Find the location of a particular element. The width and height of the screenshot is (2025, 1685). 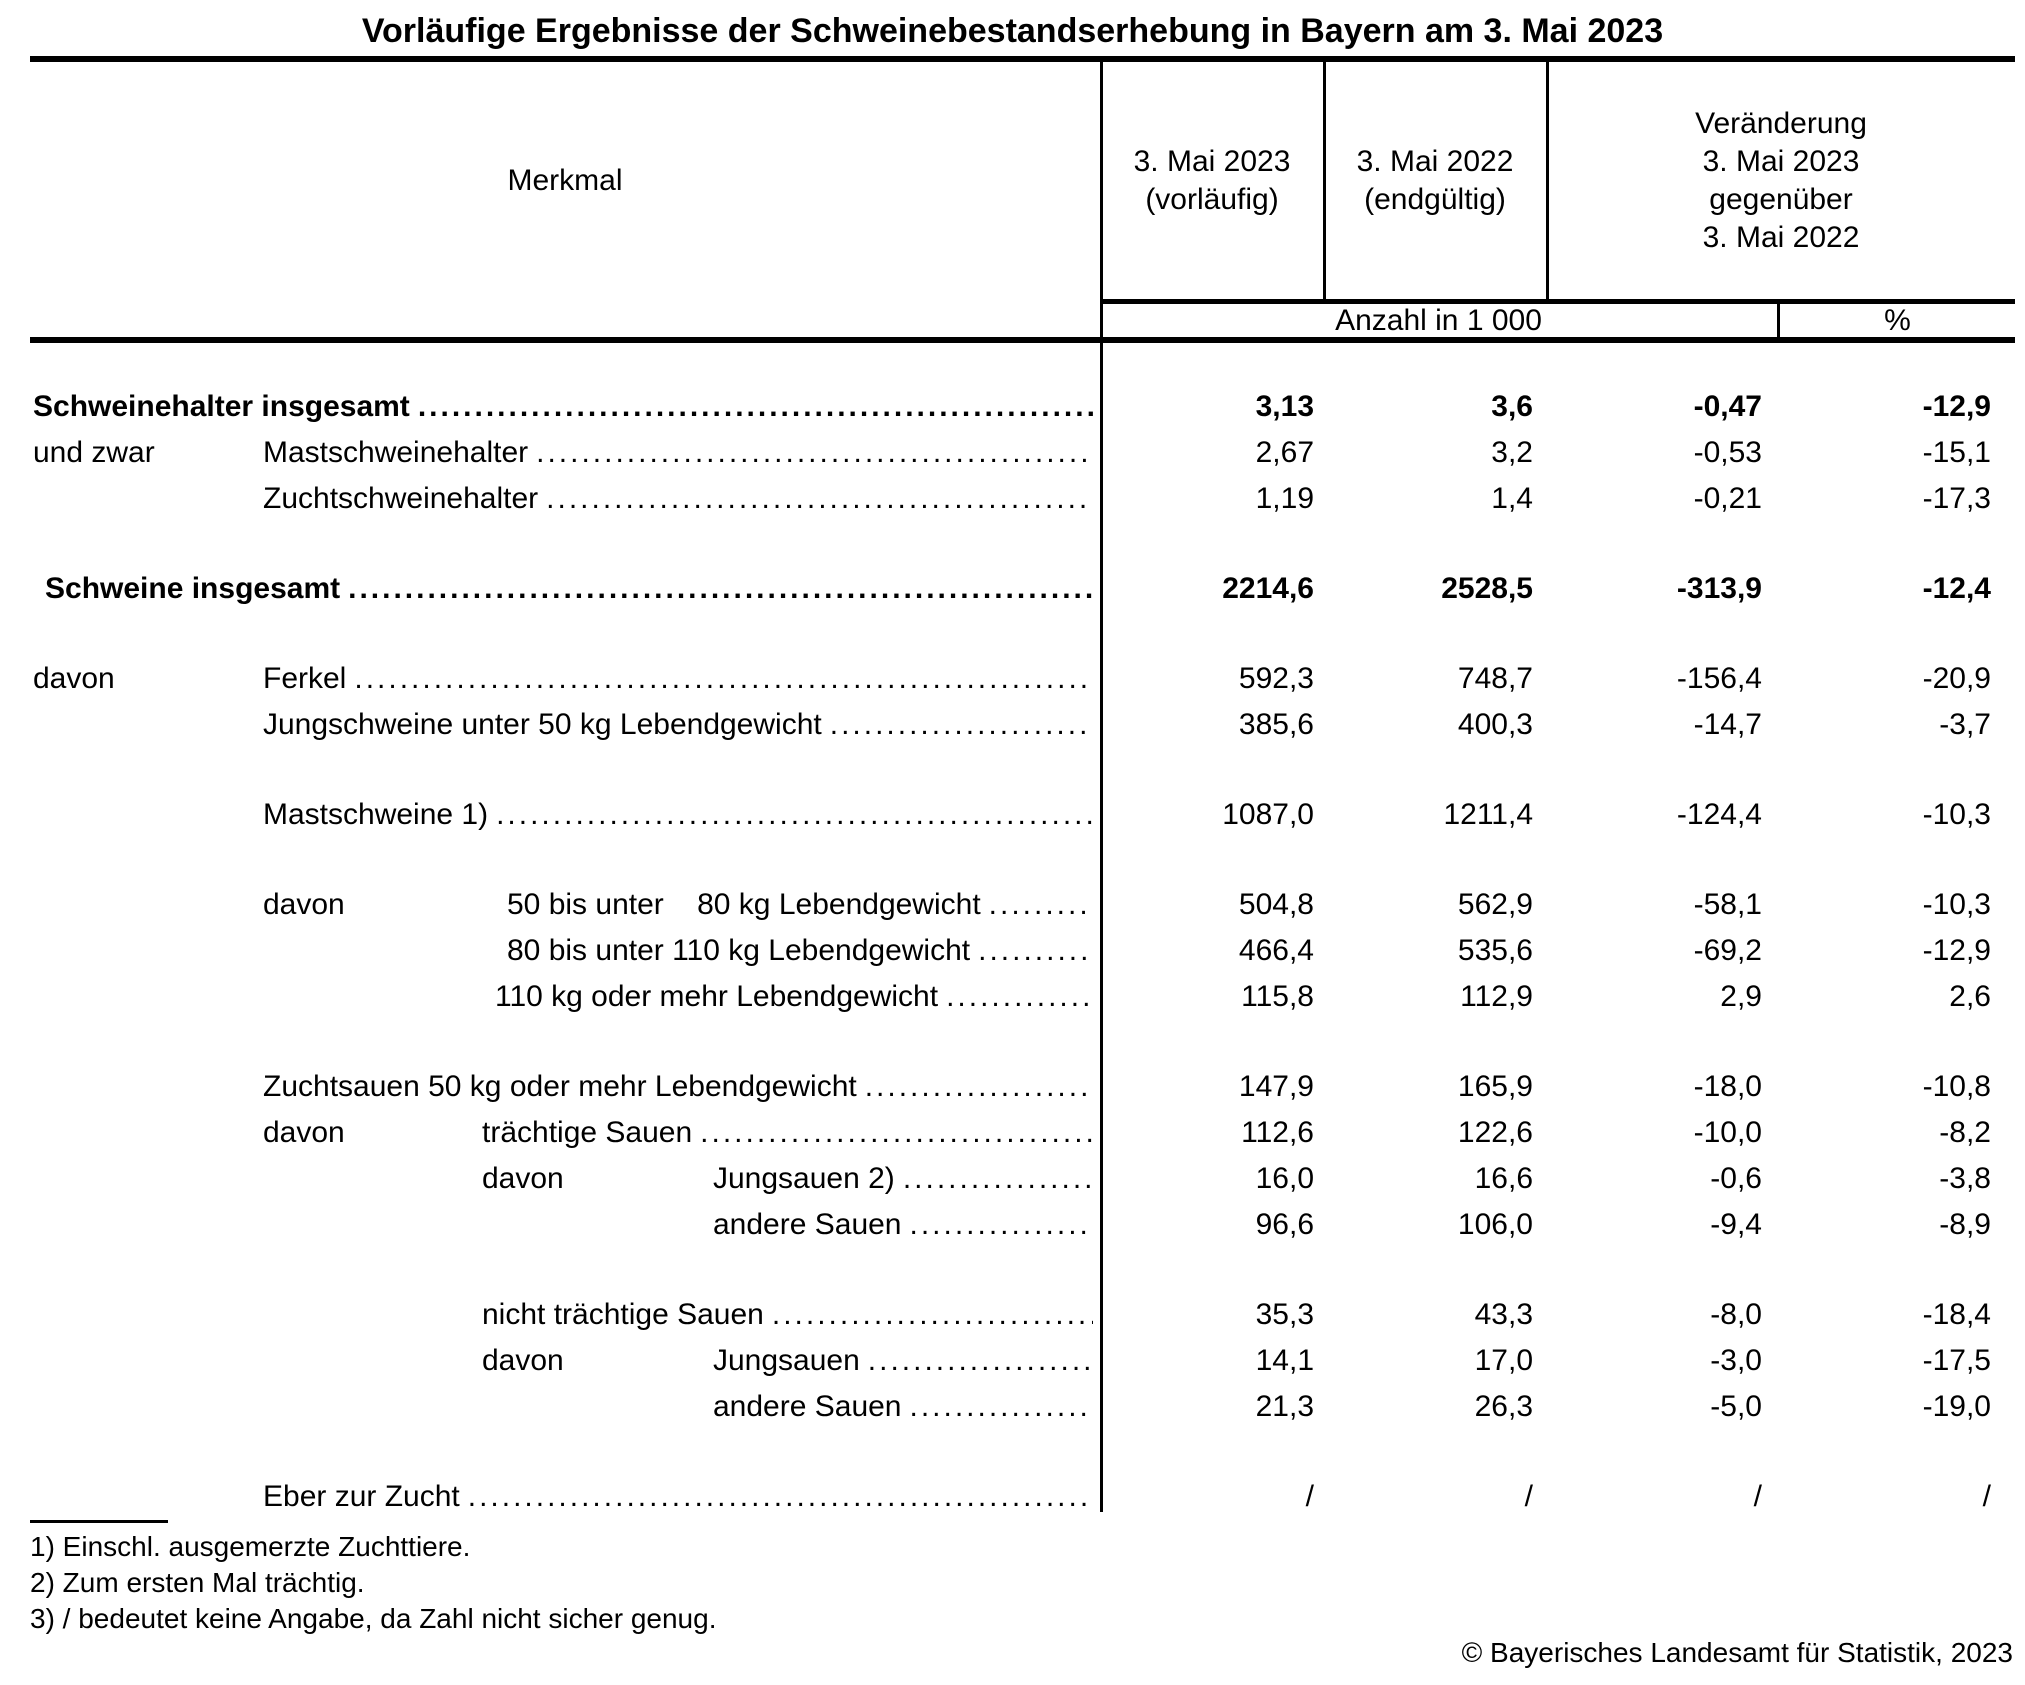

table-row: davon trächtige Sauen 112,6 122,6 -10,0 -8,2 is located at coordinates (1022, 1133).